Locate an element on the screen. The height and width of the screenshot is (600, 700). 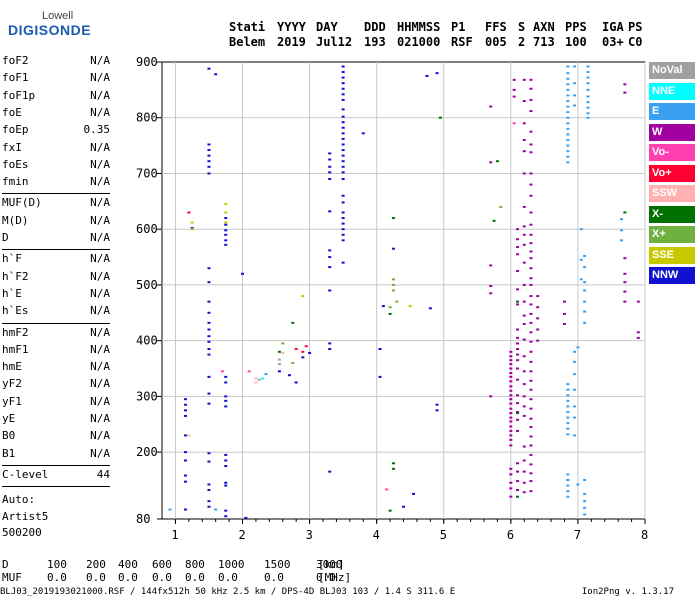
muf-unit: [MHz] is located at coordinates (335, 577).